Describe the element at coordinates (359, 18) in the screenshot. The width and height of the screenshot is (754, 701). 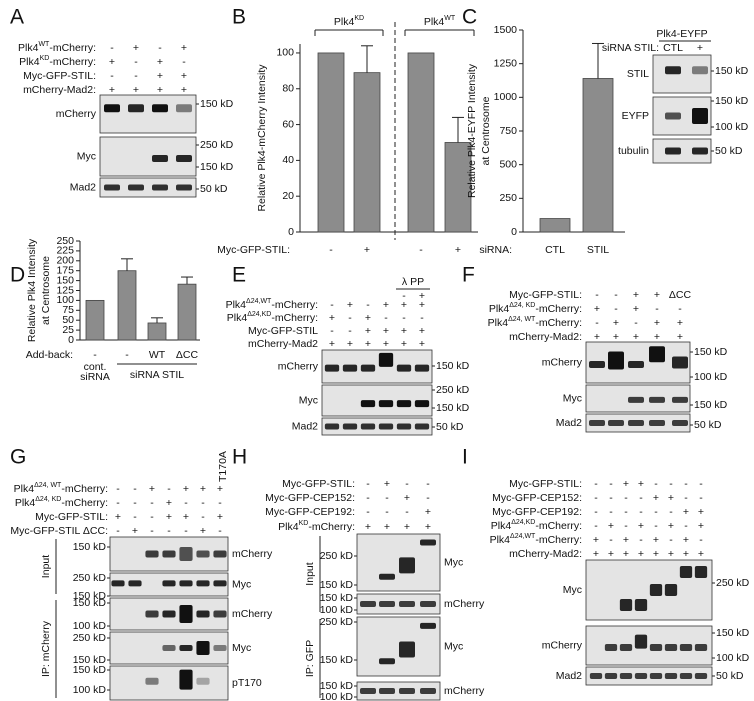
I see `text-part: KD` at that location.